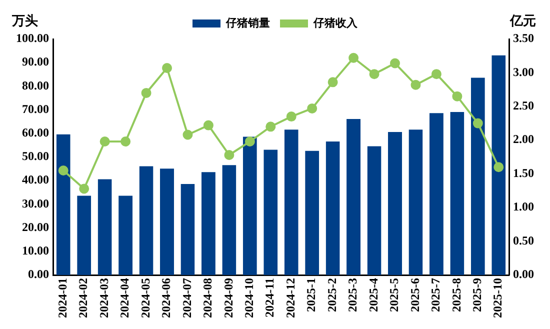 The image size is (550, 329). I want to click on x-tick-label: 2025-7, so click(435, 295).